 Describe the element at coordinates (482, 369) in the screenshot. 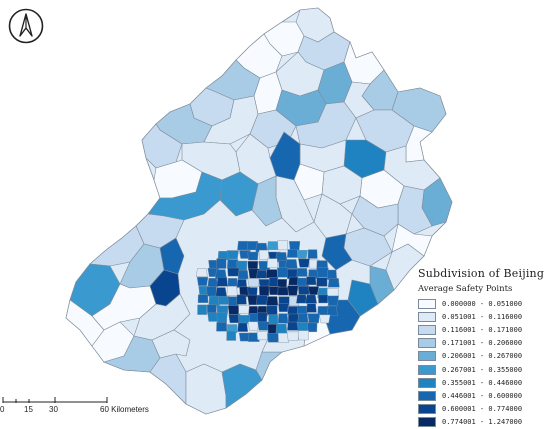

I see `legend-label: 0.267001 - 0.355000` at that location.